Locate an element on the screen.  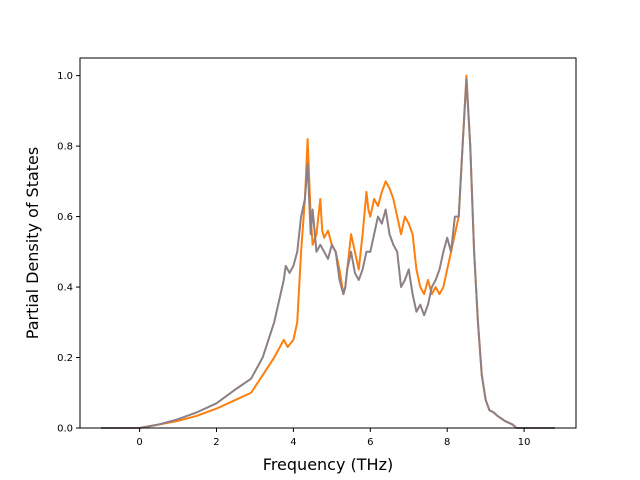
x-tick-label: 8 is located at coordinates (447, 442).